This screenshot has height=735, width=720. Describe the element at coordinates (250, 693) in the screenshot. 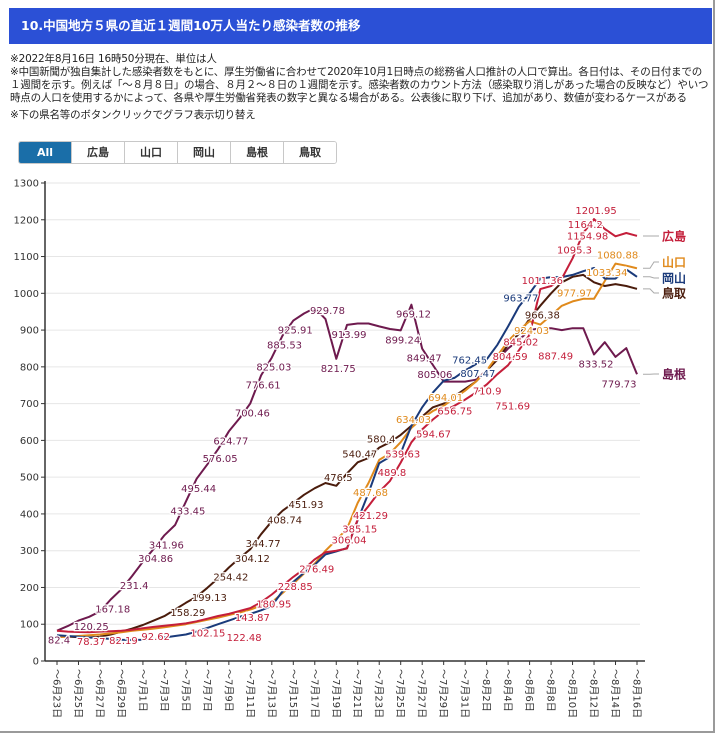

I see `x-tick-label: ～7月11日` at that location.